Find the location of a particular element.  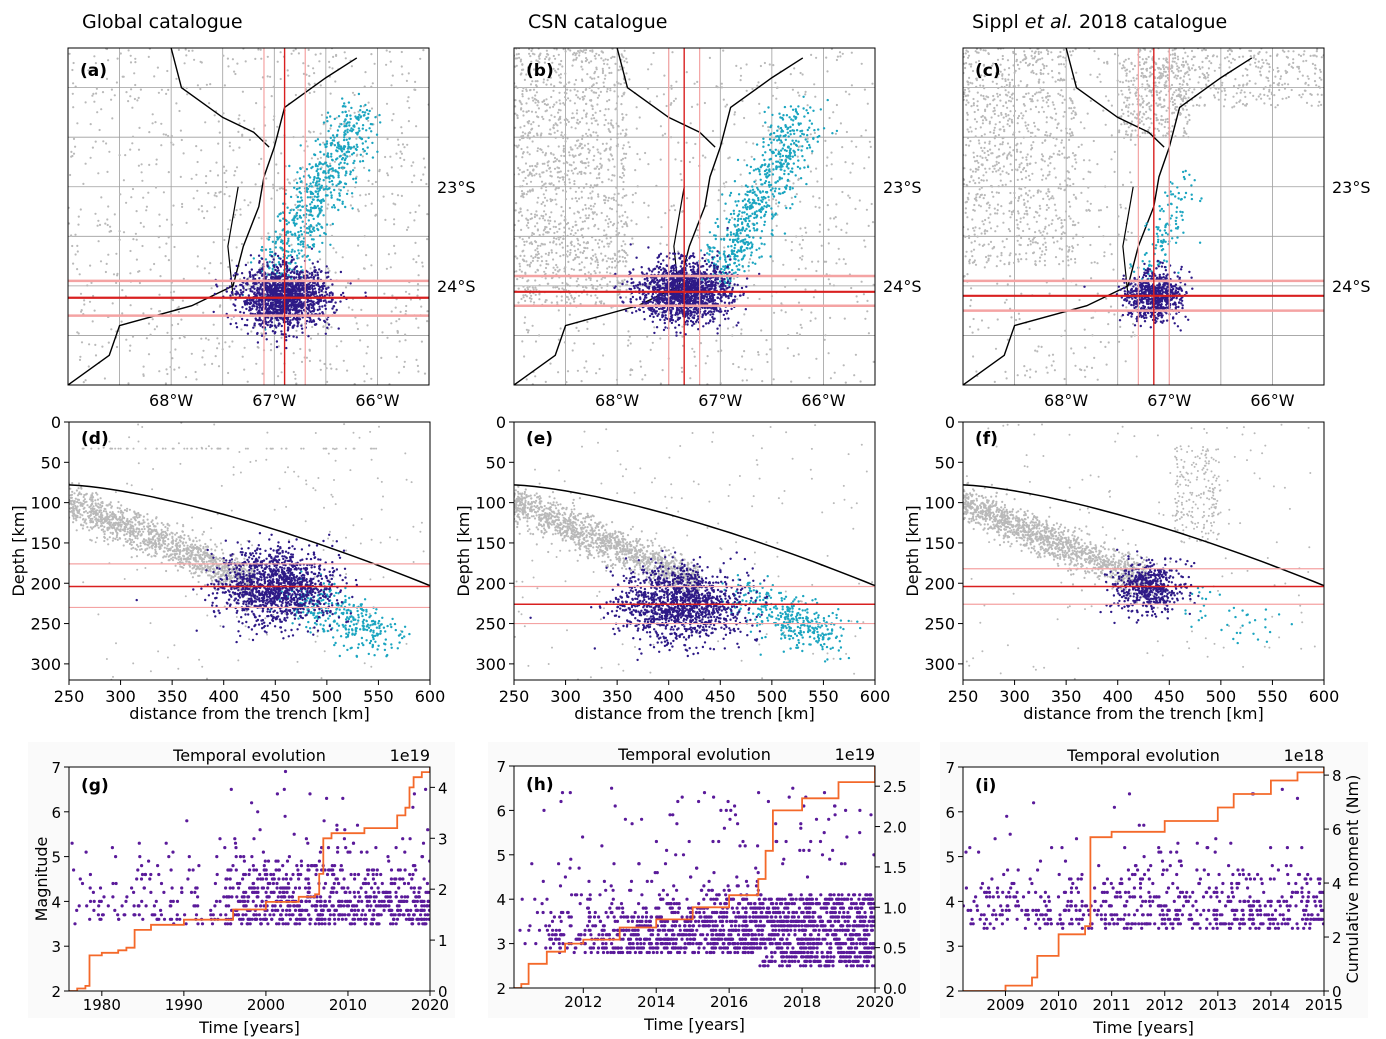

map-frame is located at coordinates (248, 216).